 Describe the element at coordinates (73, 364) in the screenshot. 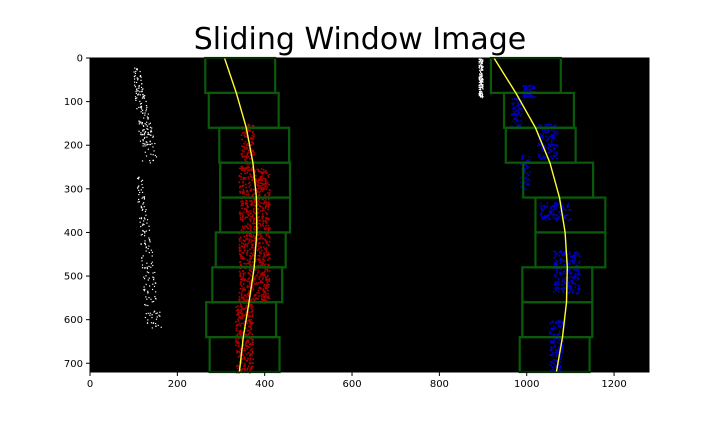

I see `y-tick-label: 700` at that location.